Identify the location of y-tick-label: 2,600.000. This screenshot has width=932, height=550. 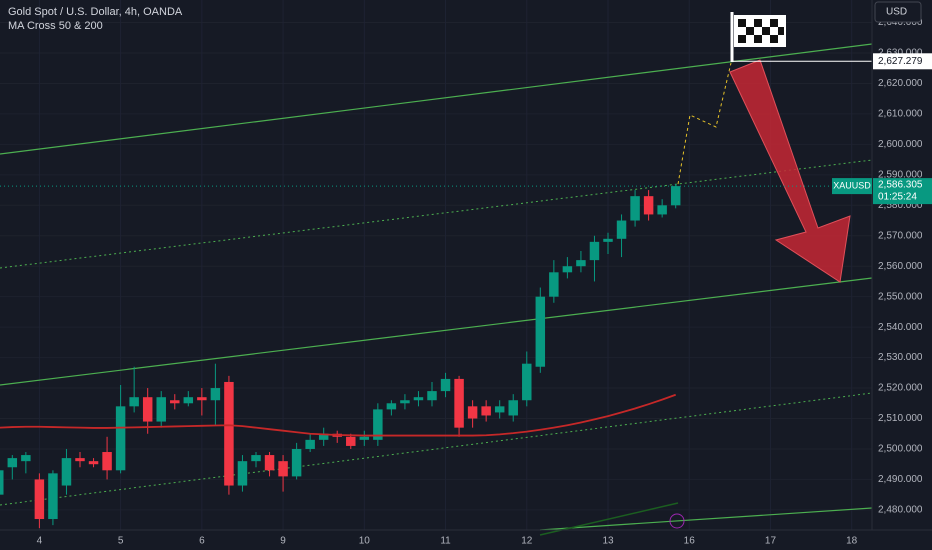
(900, 144).